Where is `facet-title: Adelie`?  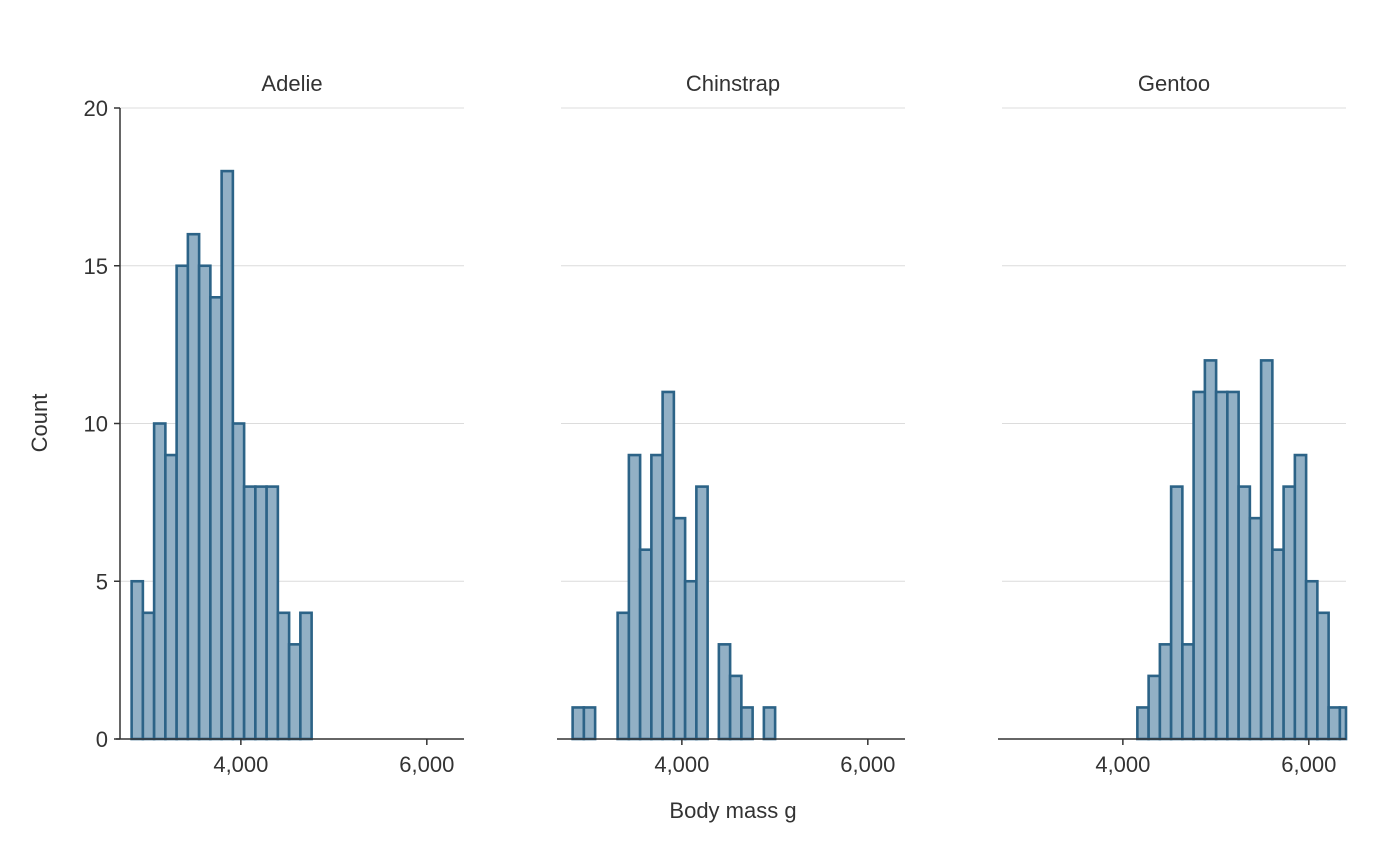
facet-title: Adelie is located at coordinates (291, 83).